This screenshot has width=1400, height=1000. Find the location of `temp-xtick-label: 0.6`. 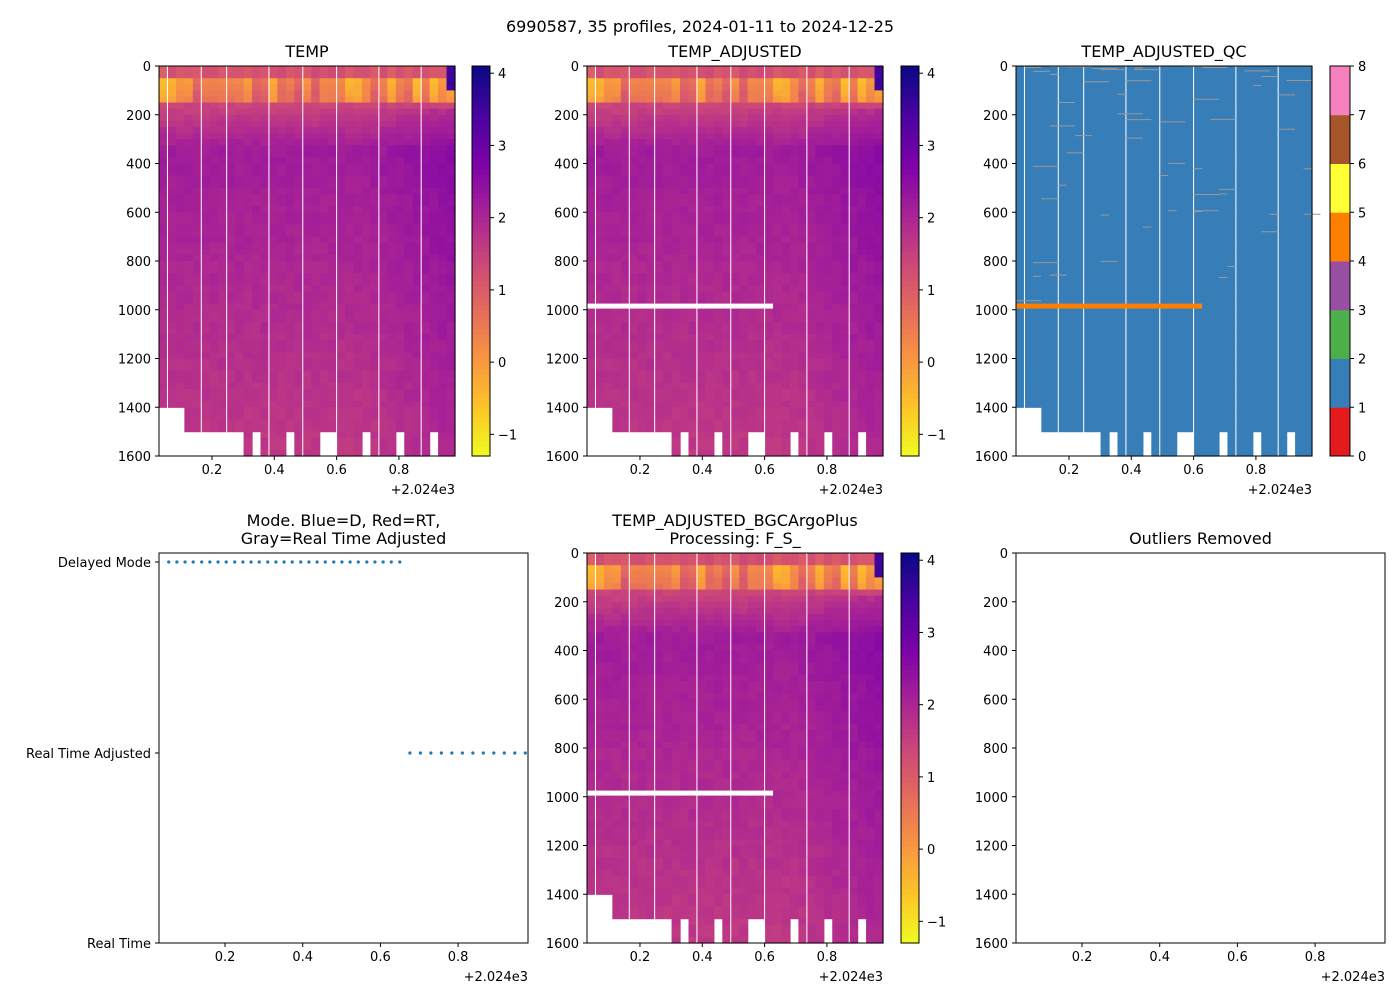

temp-xtick-label: 0.6 is located at coordinates (336, 470).